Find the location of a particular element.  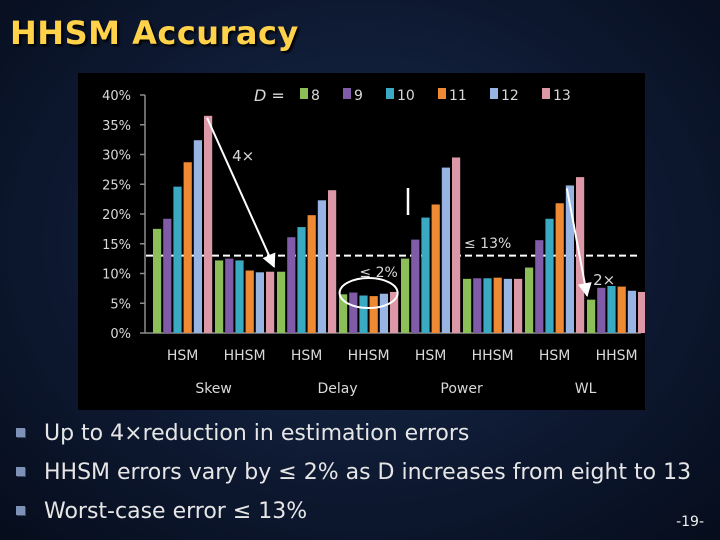

annotation-circle is located at coordinates (368, 293).